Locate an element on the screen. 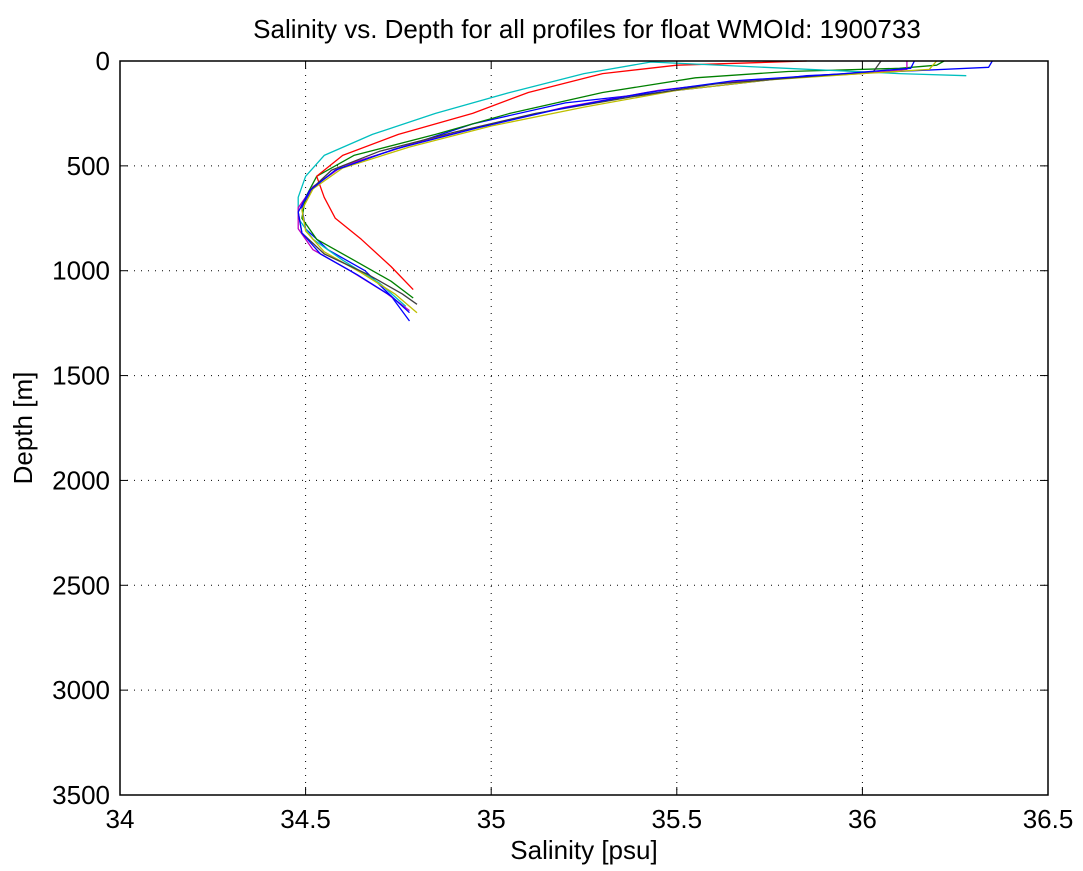 The width and height of the screenshot is (1083, 871). x-tick-label: 35 is located at coordinates (491, 819).